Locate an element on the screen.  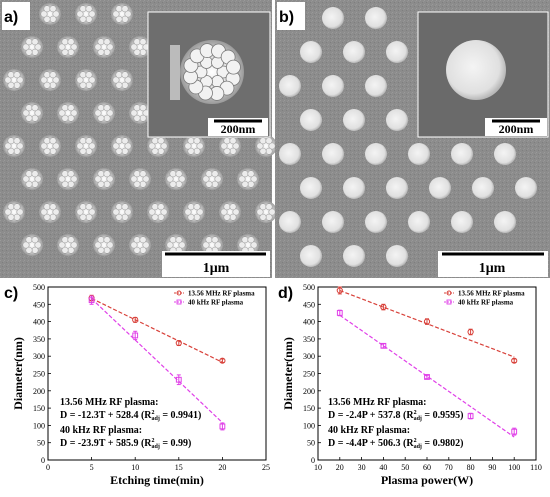
panel-b-inset-scale-label: 200nm is located at coordinates (516, 129).